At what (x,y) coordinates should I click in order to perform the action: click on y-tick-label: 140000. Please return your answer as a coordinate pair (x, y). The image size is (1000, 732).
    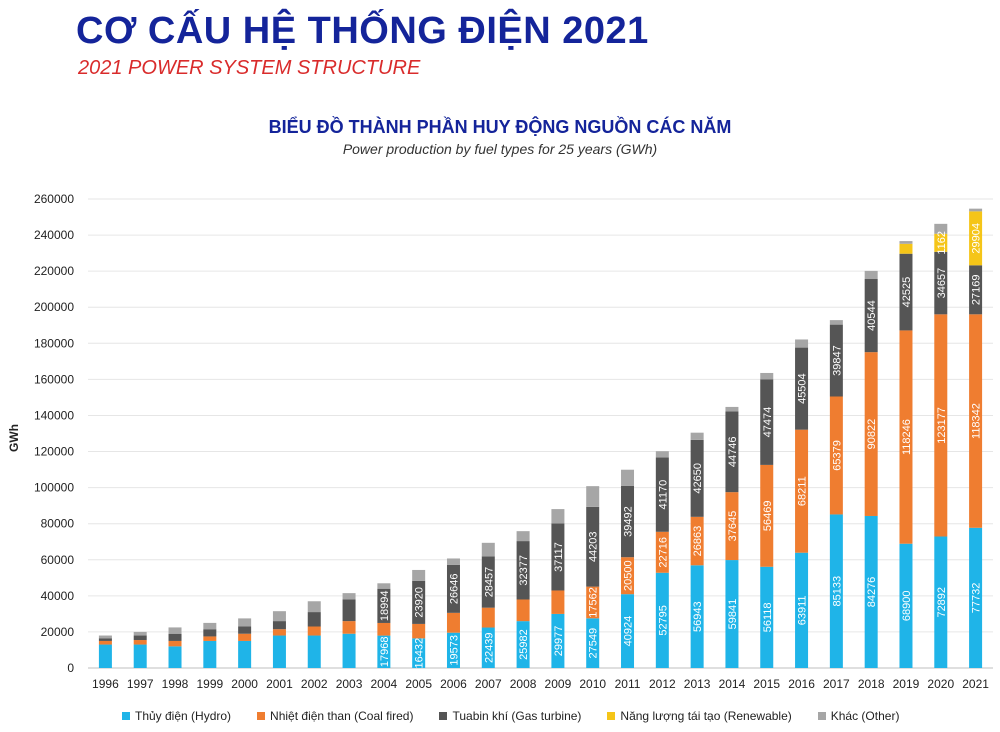
    Looking at the image, I should click on (54, 415).